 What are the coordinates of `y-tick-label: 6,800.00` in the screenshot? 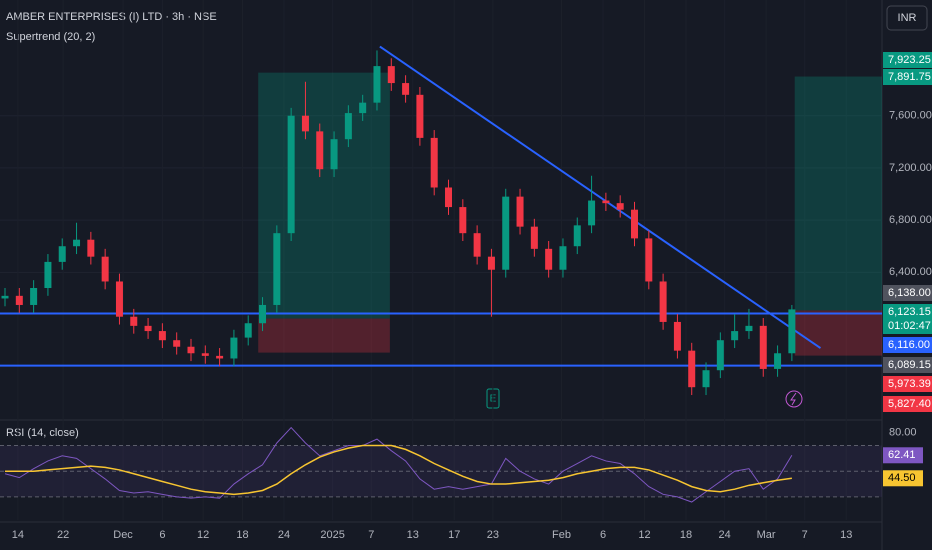 It's located at (910, 220).